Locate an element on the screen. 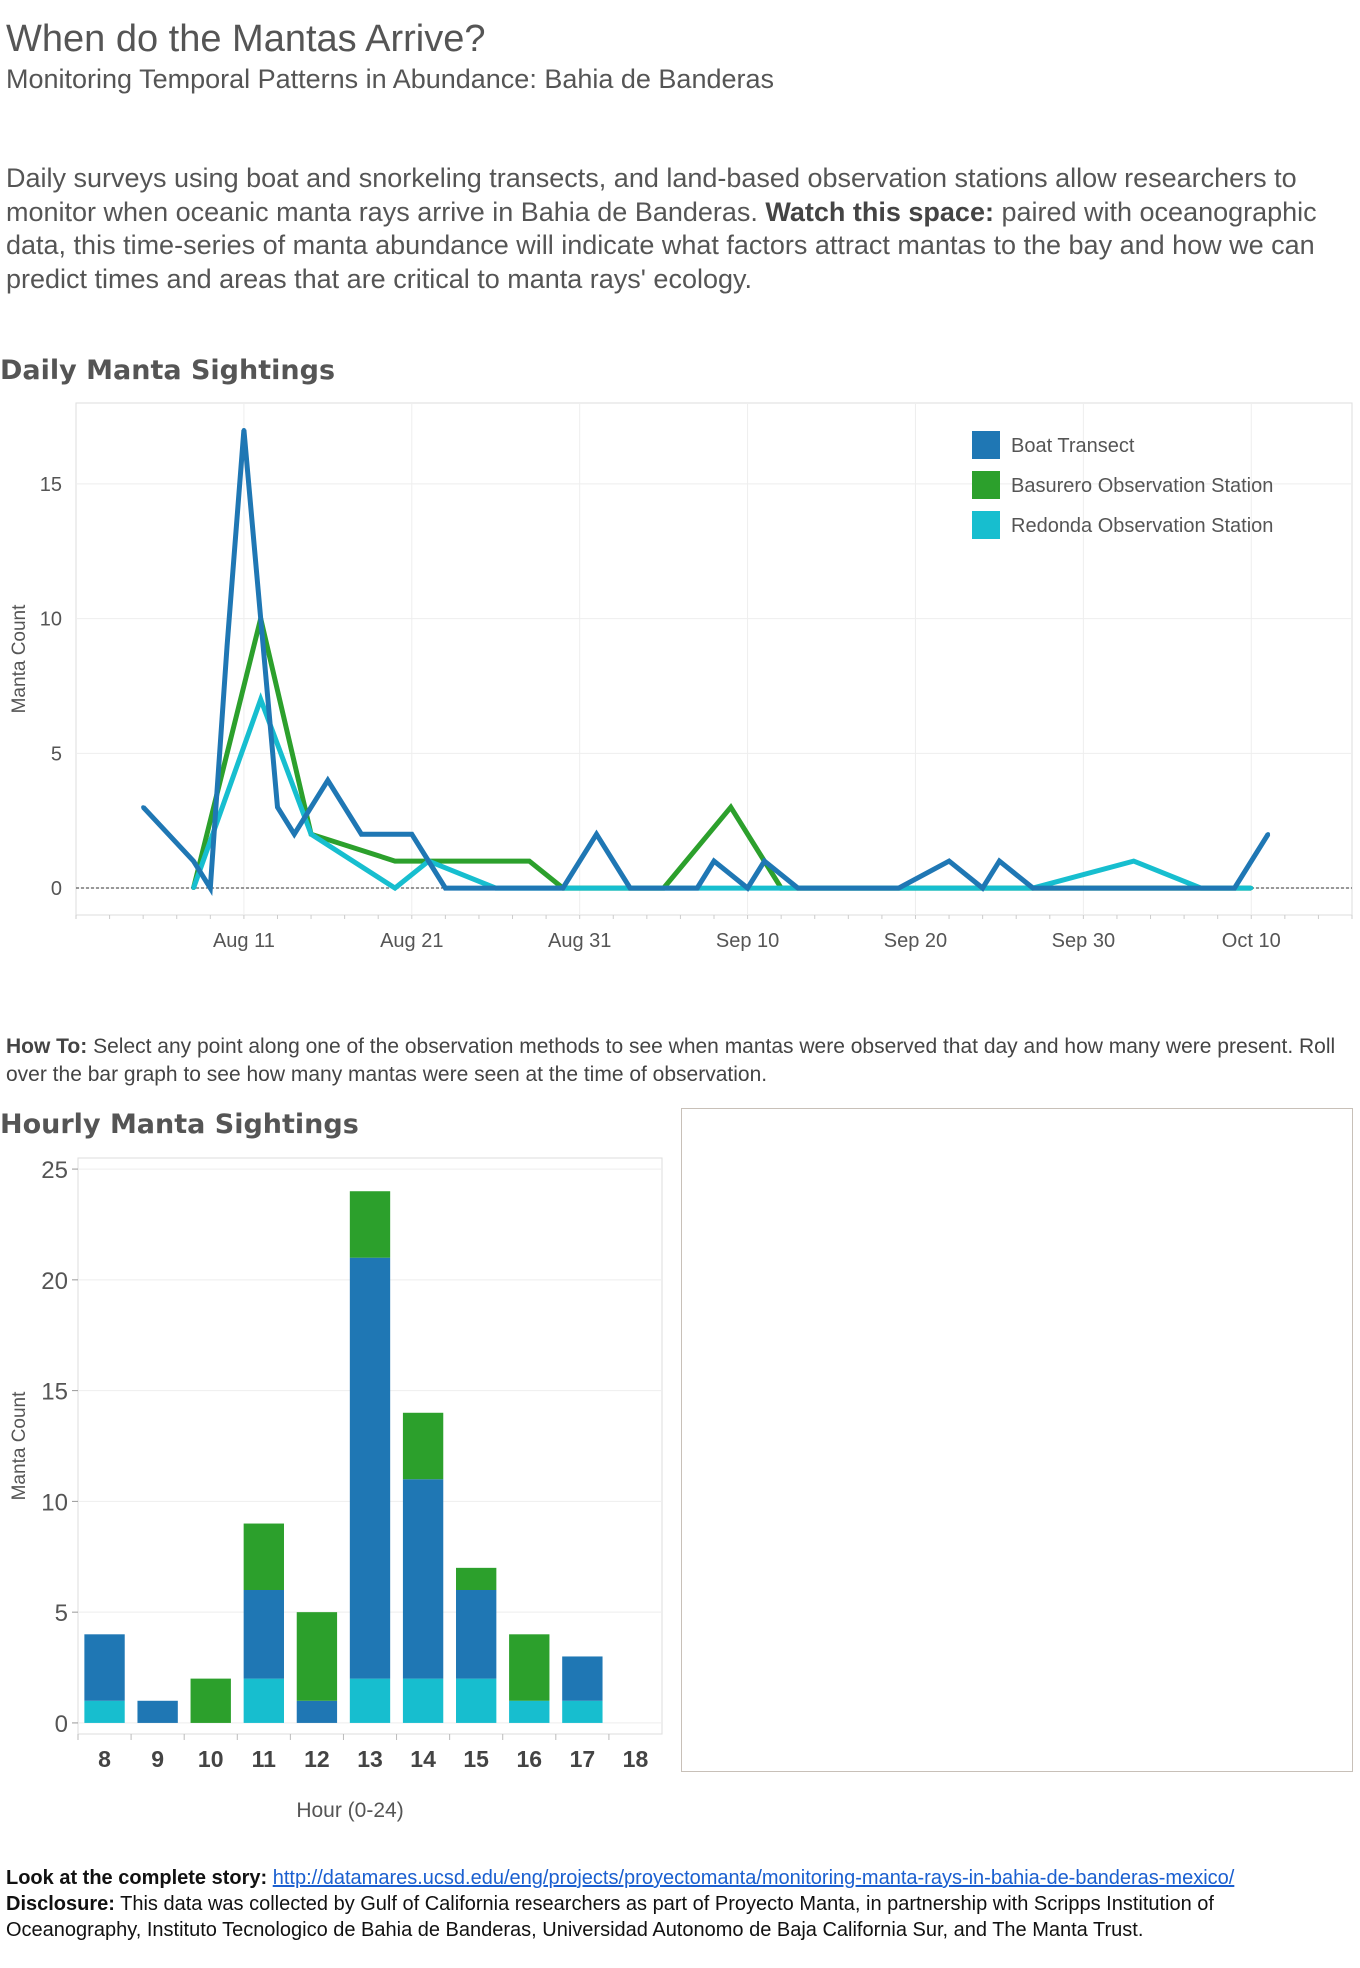 This screenshot has height=1968, width=1360. y-tick-label: 25 is located at coordinates (54, 1170).